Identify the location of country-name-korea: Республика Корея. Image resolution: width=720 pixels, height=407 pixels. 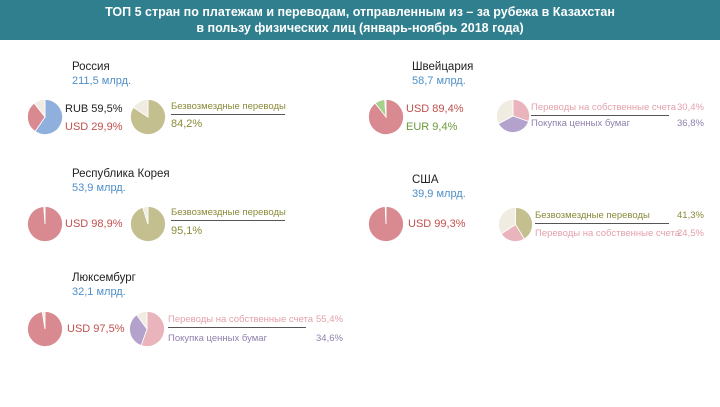
(121, 174).